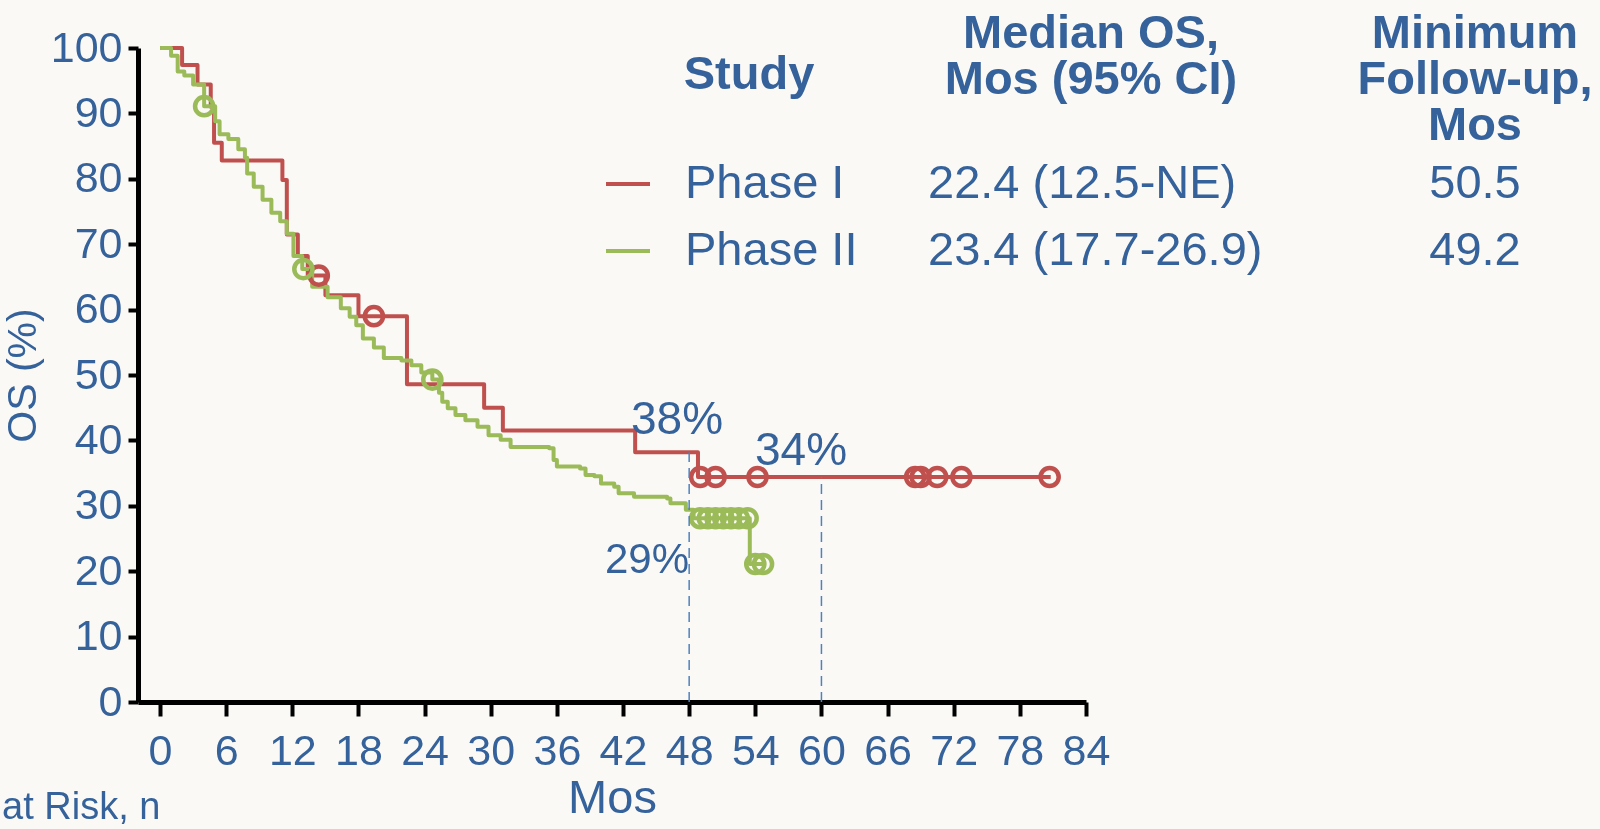 The width and height of the screenshot is (1600, 829). I want to click on x-tick-label: 48, so click(689, 749).